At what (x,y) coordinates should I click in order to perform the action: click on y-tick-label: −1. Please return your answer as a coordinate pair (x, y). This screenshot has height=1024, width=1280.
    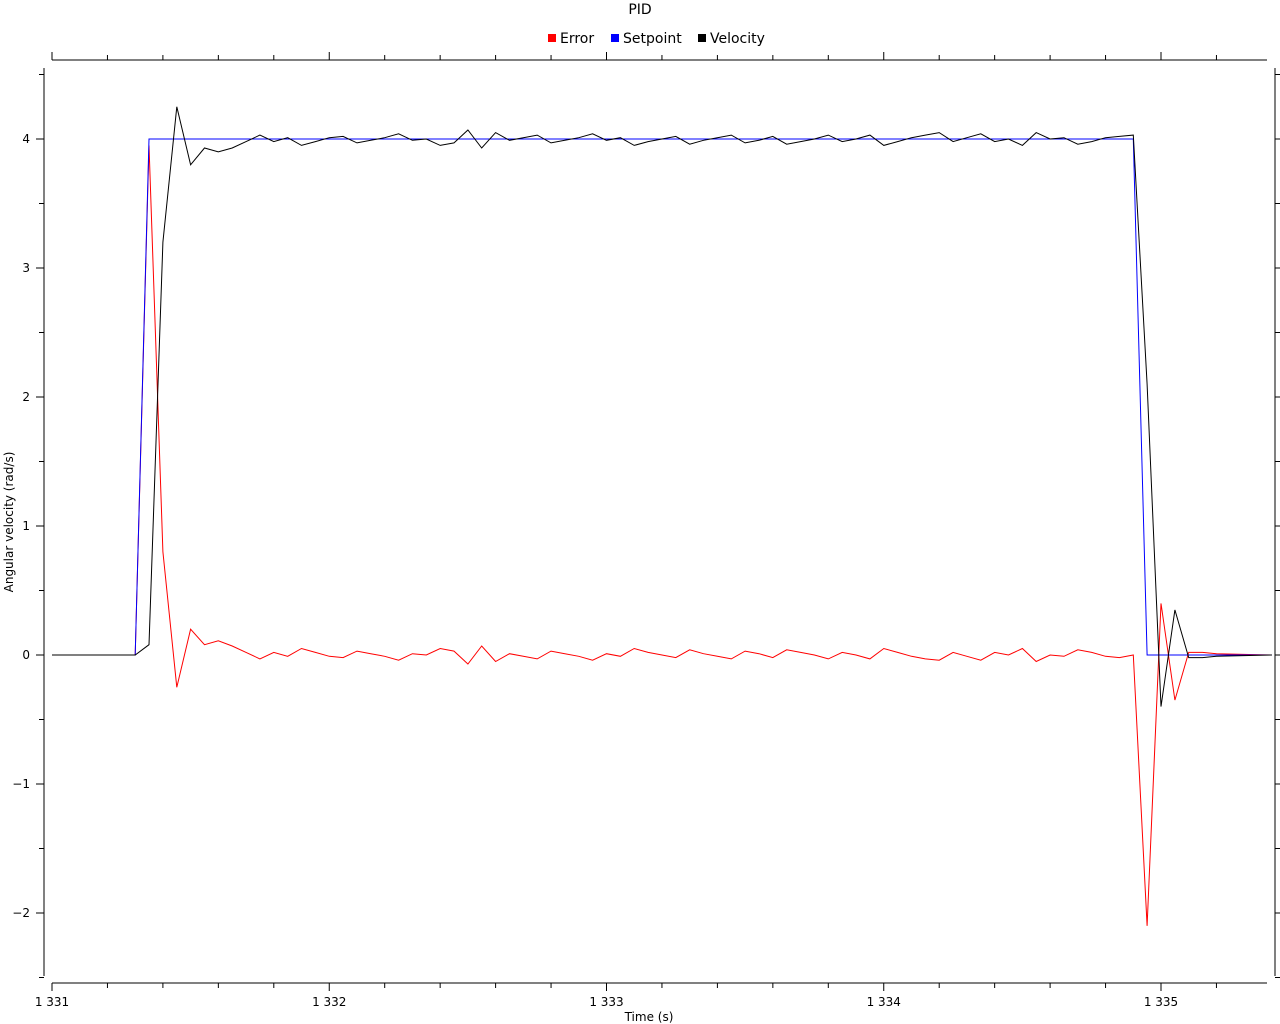
    Looking at the image, I should click on (21, 784).